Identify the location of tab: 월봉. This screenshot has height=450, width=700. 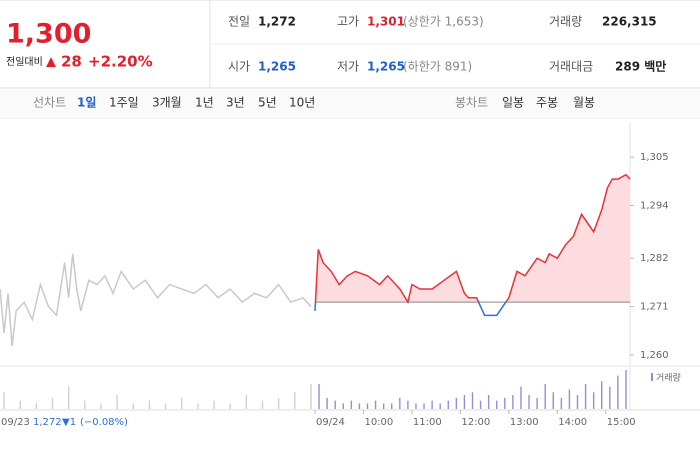
(584, 103).